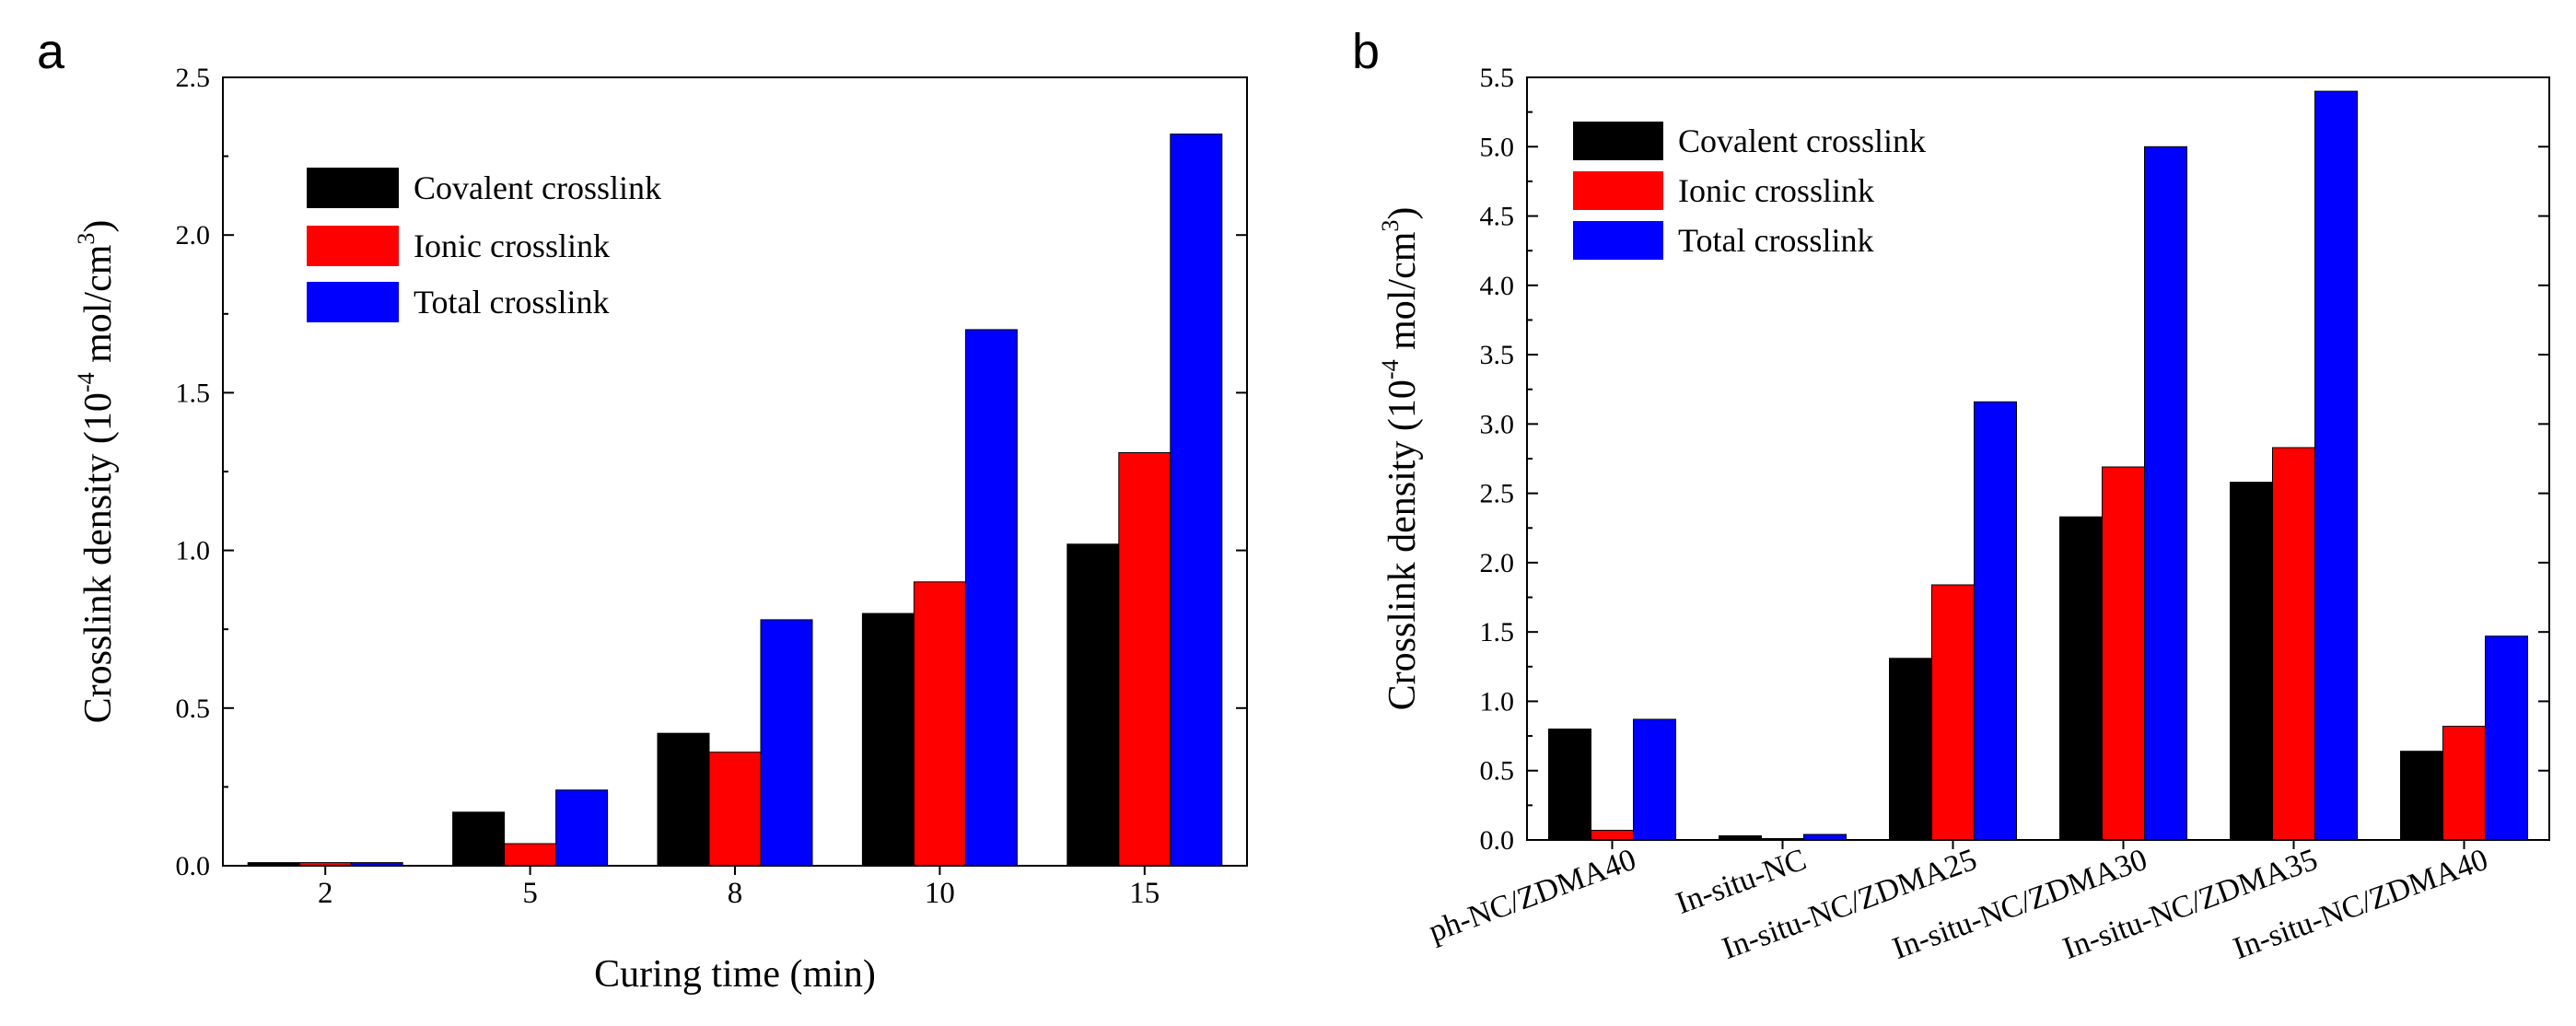  What do you see at coordinates (735, 893) in the screenshot?
I see `x-tick-label-a-2: 8` at bounding box center [735, 893].